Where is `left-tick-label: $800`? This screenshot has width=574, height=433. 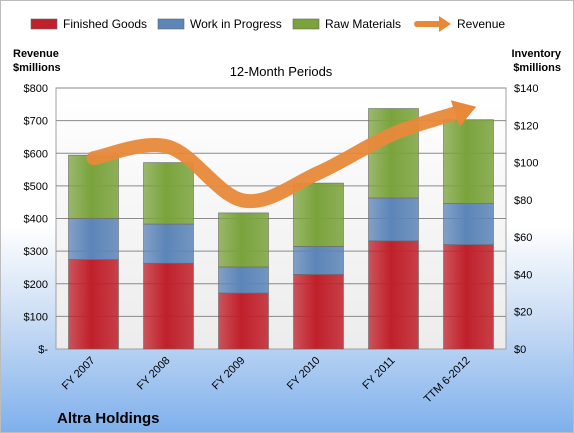
left-tick-label: $800 is located at coordinates (36, 89).